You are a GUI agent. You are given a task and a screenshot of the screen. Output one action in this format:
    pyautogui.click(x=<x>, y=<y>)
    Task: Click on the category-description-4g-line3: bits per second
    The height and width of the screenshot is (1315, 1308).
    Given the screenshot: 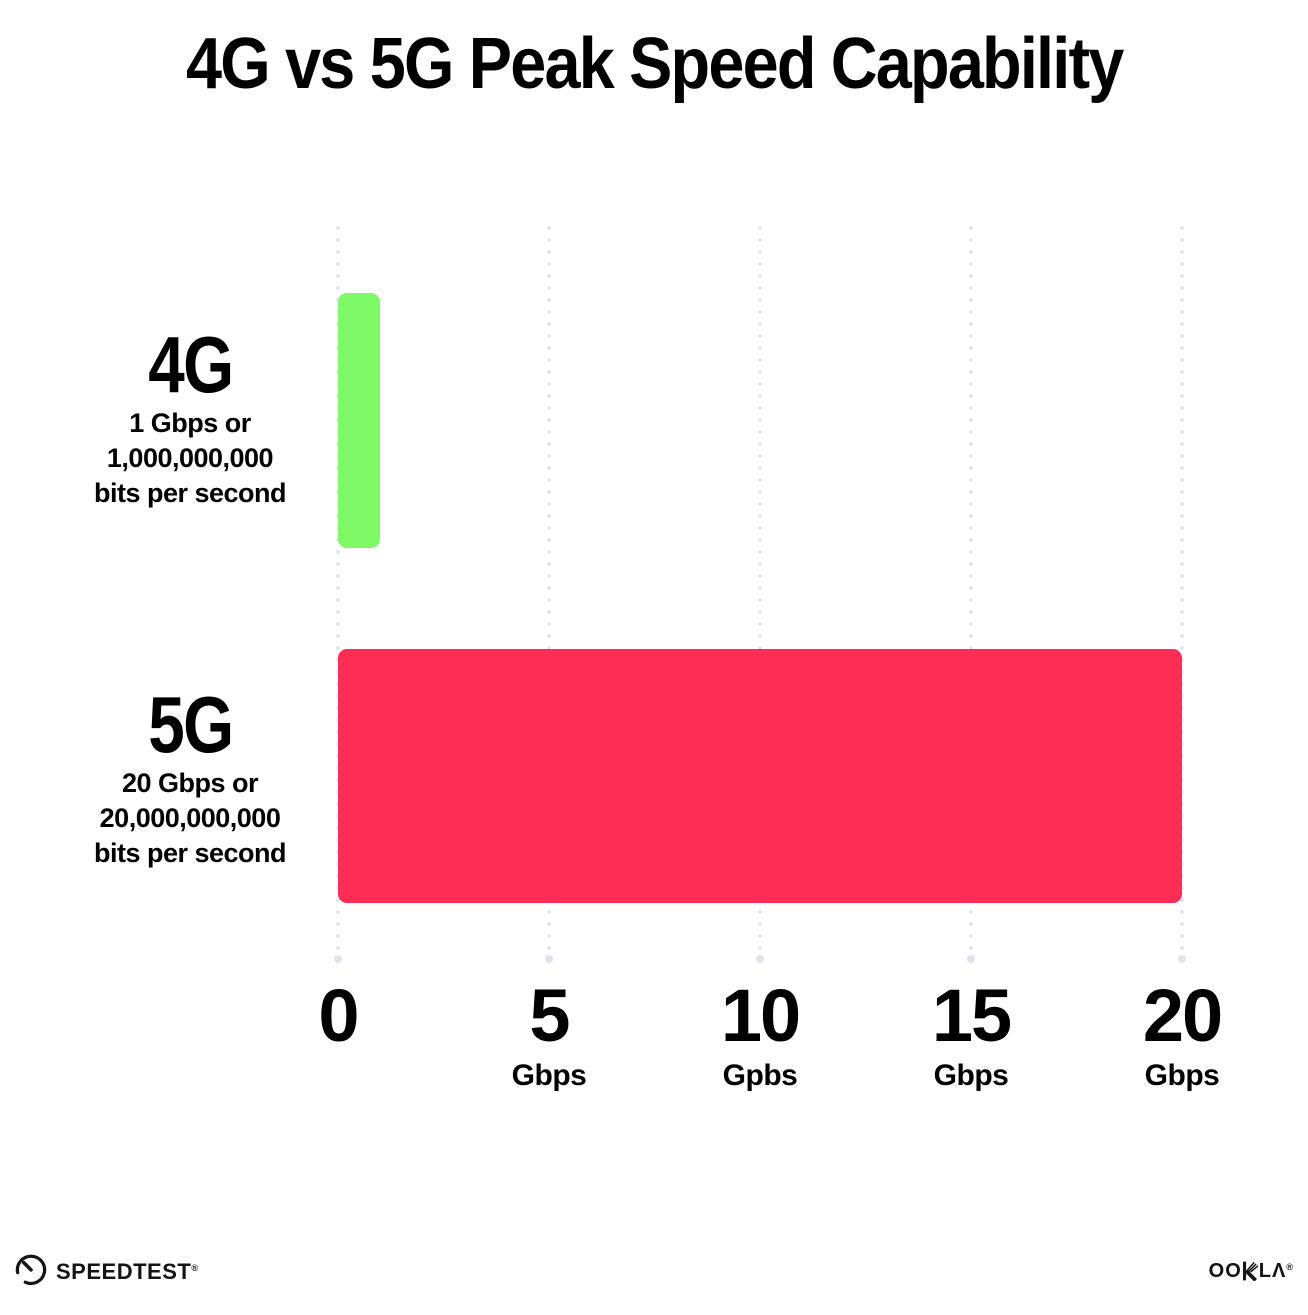 What is the action you would take?
    pyautogui.click(x=190, y=493)
    